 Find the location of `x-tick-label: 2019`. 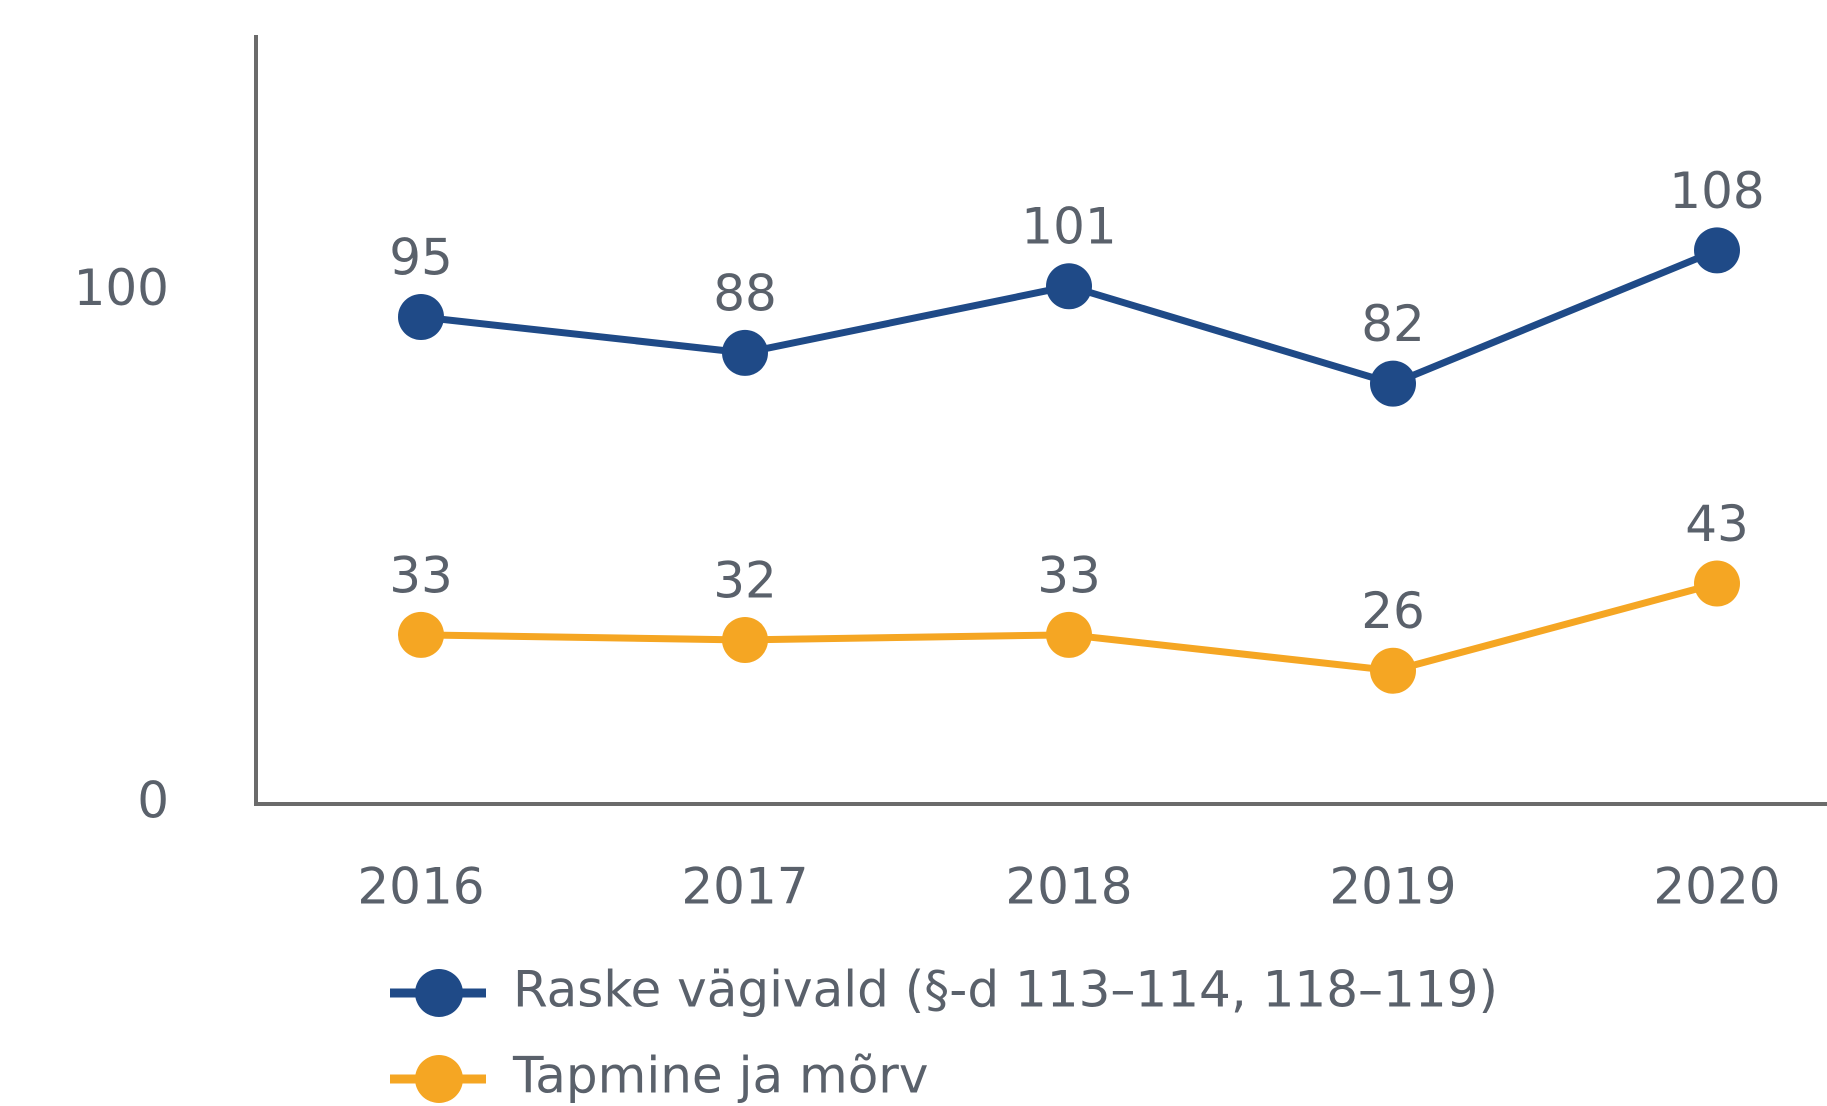

x-tick-label: 2019 is located at coordinates (1392, 887).